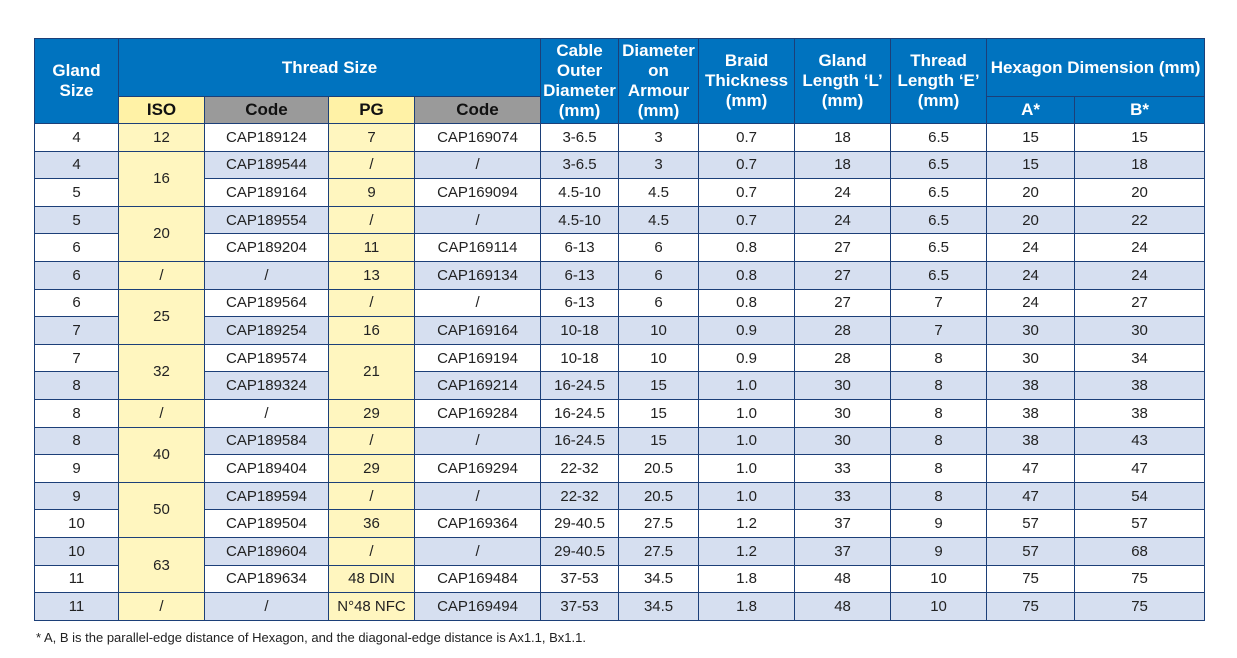  Describe the element at coordinates (843, 330) in the screenshot. I see `cell-gland-length: 28` at that location.